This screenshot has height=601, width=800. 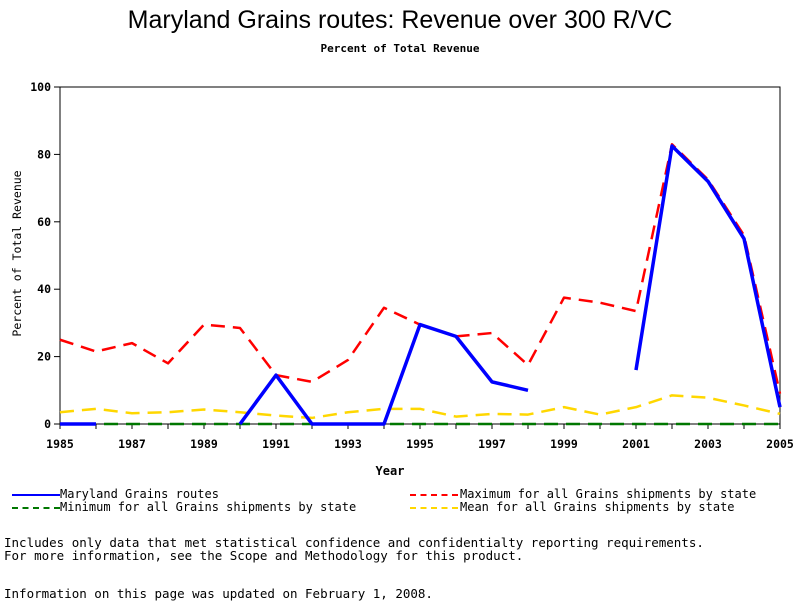 What do you see at coordinates (44, 289) in the screenshot?
I see `y-tick-label-40: 40` at bounding box center [44, 289].